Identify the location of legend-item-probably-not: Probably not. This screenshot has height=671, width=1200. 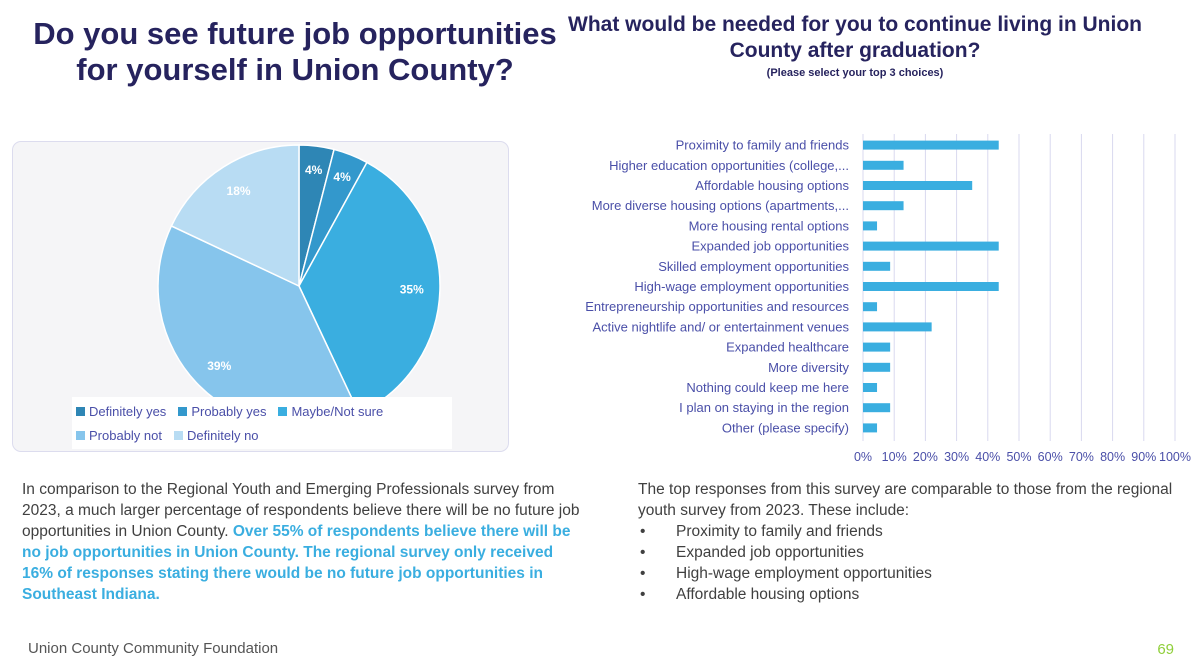
(119, 435).